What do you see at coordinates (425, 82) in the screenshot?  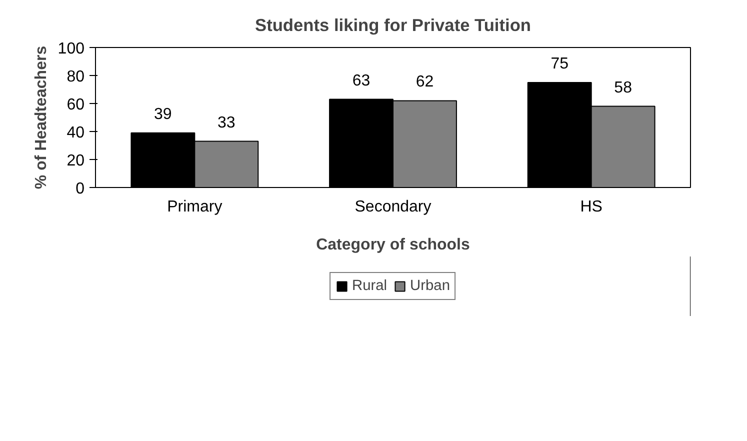 I see `data-label: 62` at bounding box center [425, 82].